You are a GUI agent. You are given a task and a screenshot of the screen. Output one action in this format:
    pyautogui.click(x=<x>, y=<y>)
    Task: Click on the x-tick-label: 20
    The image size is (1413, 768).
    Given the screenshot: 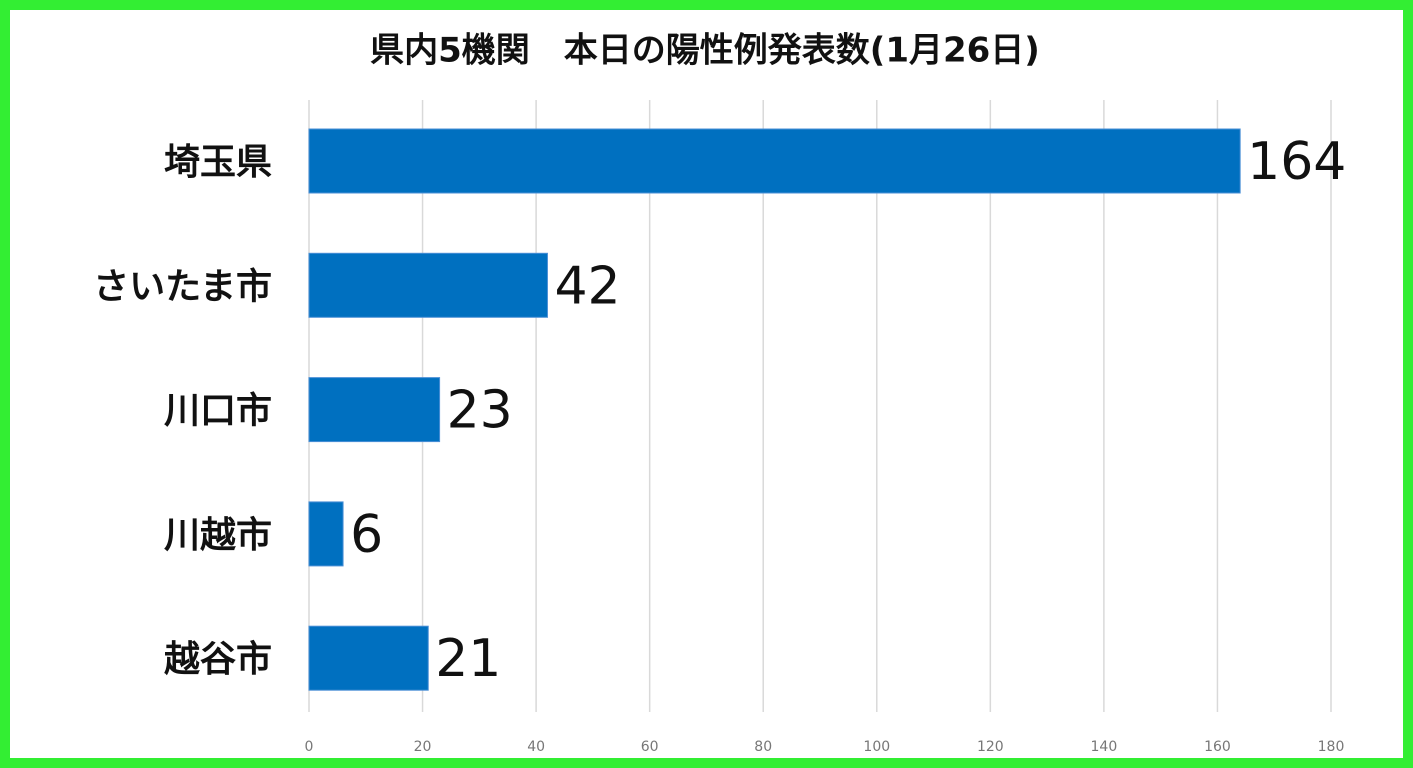 What is the action you would take?
    pyautogui.click(x=423, y=747)
    